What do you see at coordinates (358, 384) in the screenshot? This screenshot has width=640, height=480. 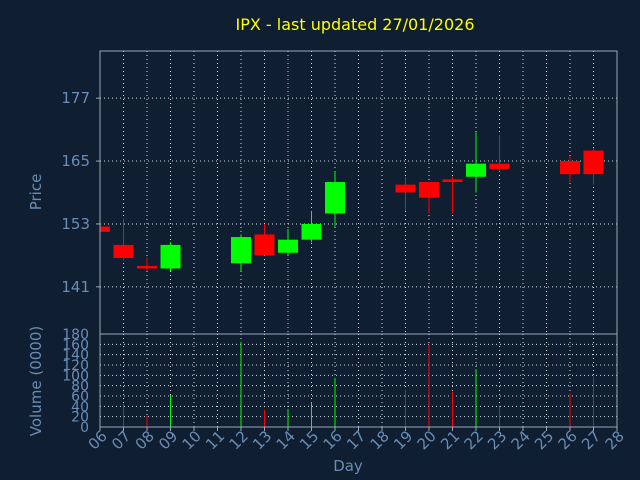 I see `volume-bars` at bounding box center [358, 384].